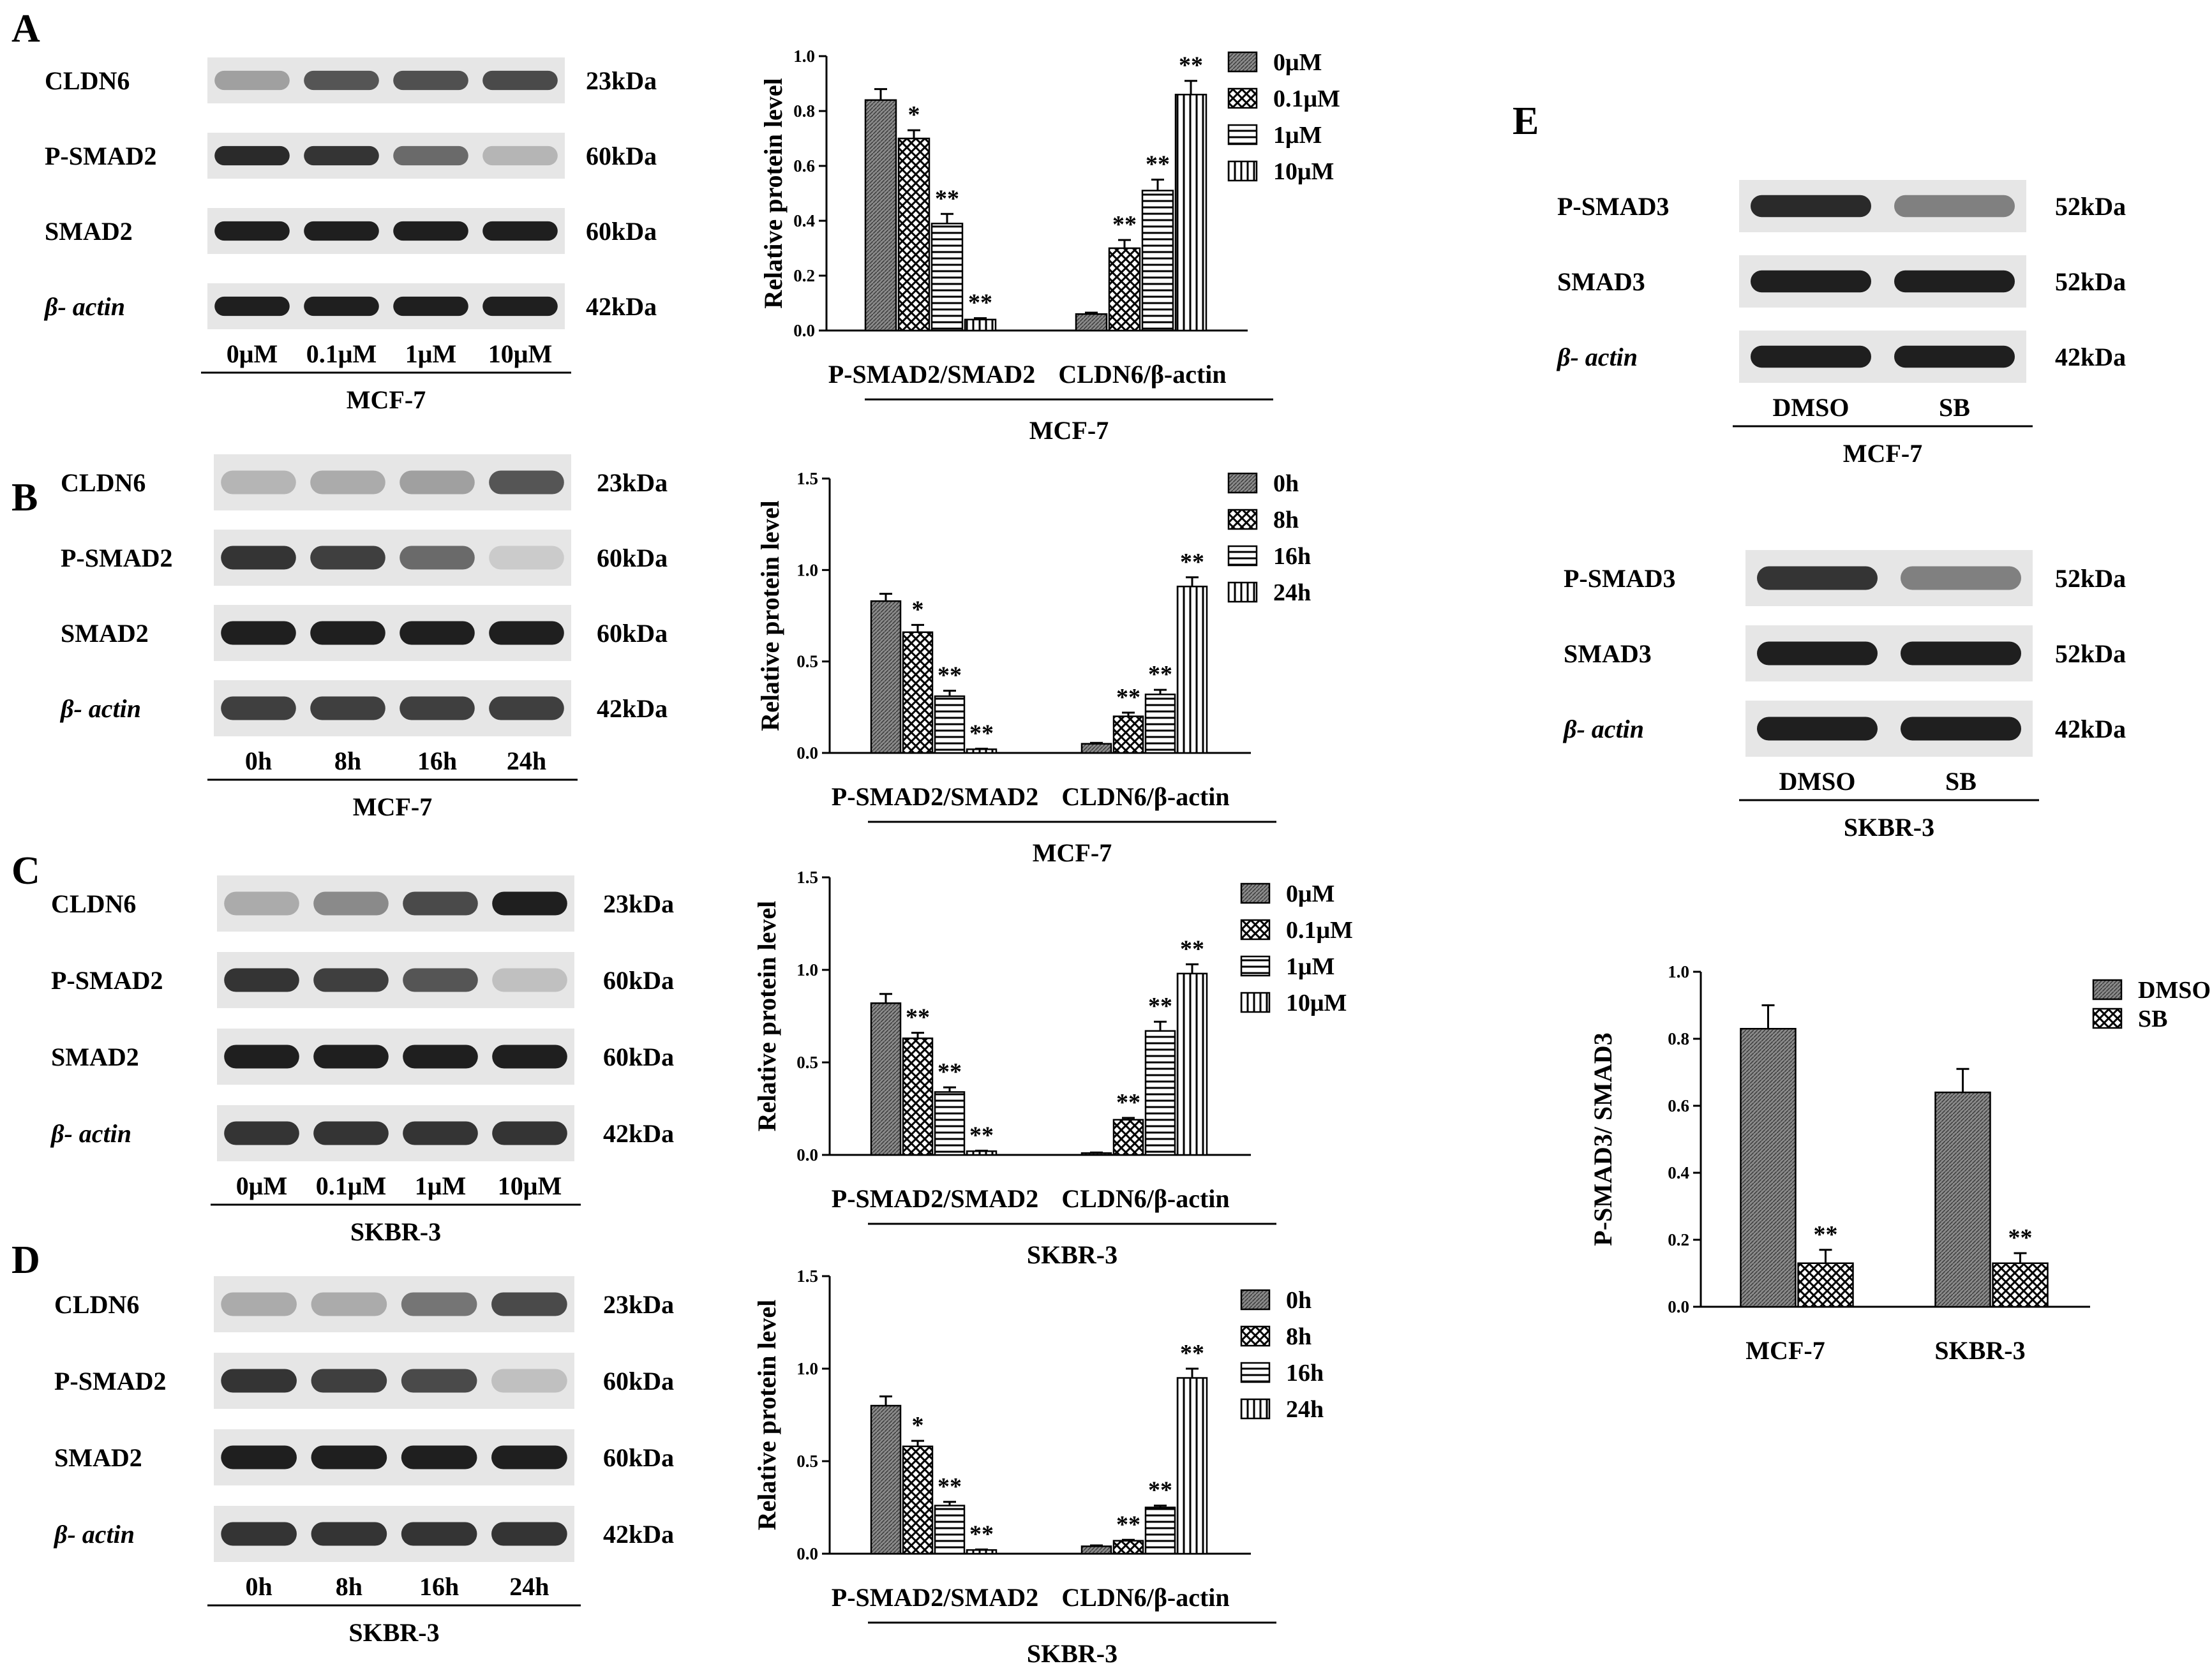  I want to click on y-tick-label: 0.5, so click(807, 1062).